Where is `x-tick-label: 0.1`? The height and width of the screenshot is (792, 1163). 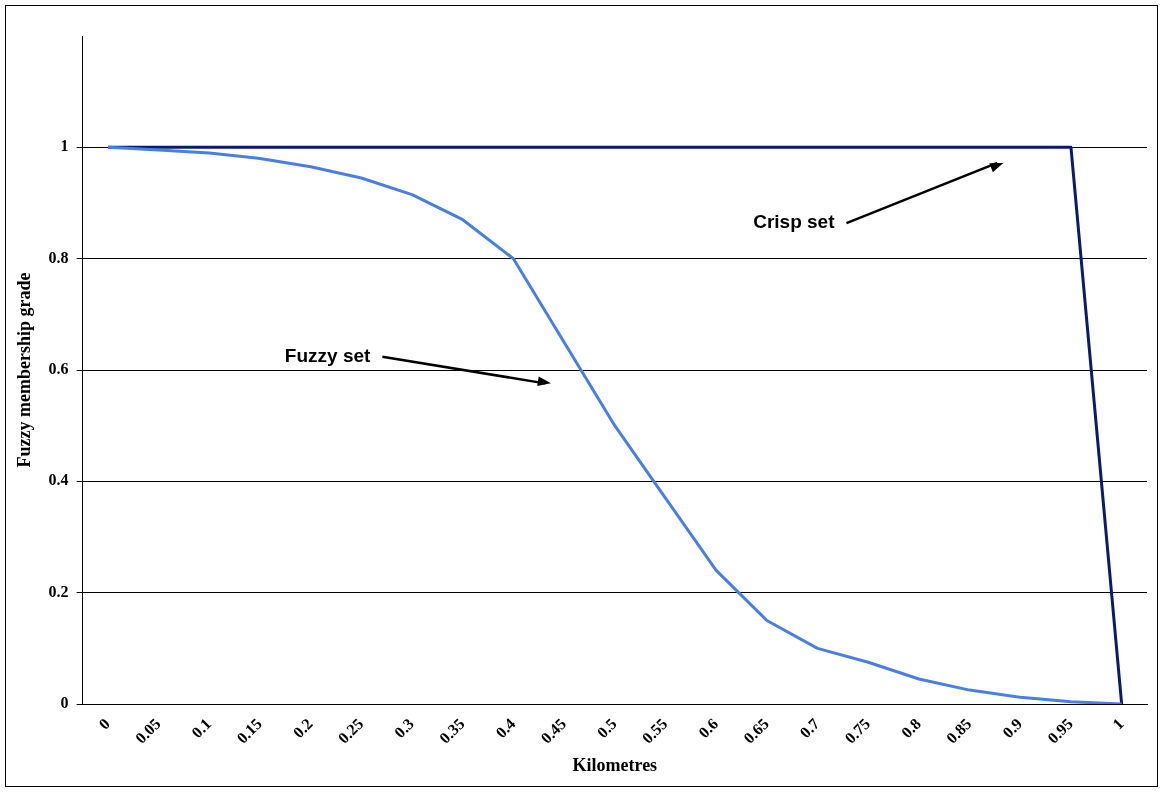 x-tick-label: 0.1 is located at coordinates (201, 727).